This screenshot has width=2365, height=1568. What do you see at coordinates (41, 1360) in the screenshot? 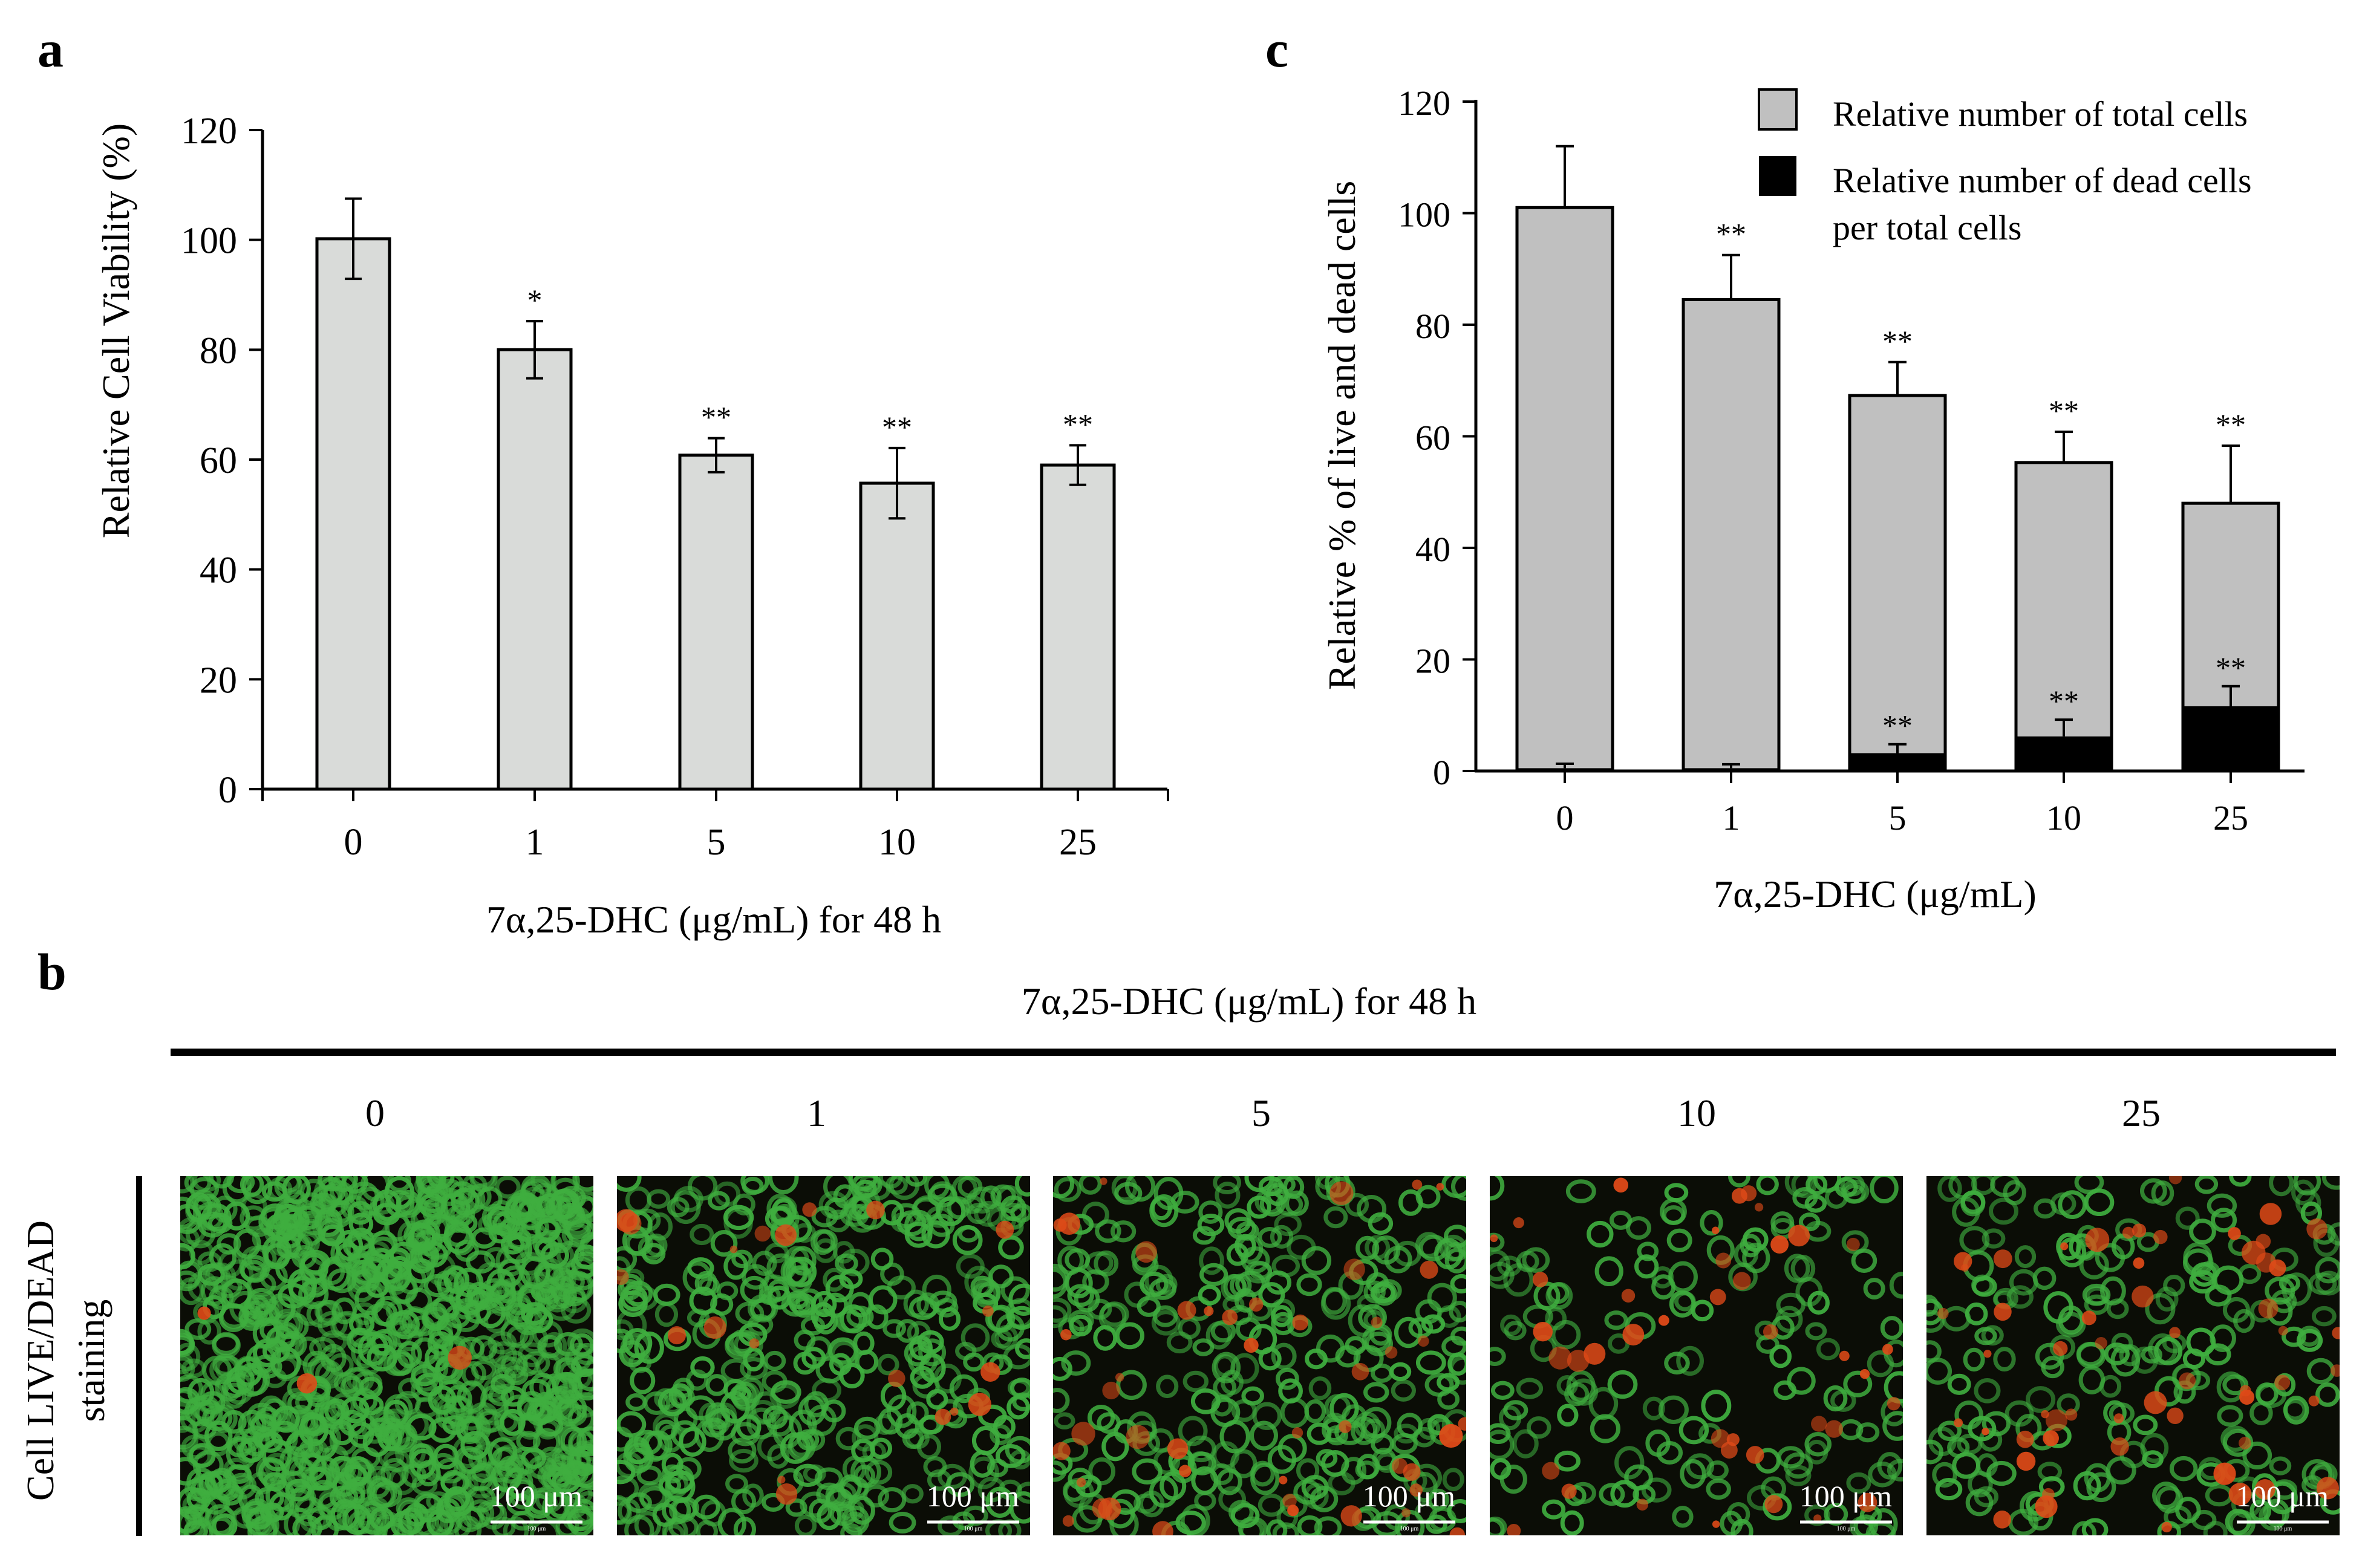
I see `panel-b-row-label-1: Cell LIVE/DEAD` at bounding box center [41, 1360].